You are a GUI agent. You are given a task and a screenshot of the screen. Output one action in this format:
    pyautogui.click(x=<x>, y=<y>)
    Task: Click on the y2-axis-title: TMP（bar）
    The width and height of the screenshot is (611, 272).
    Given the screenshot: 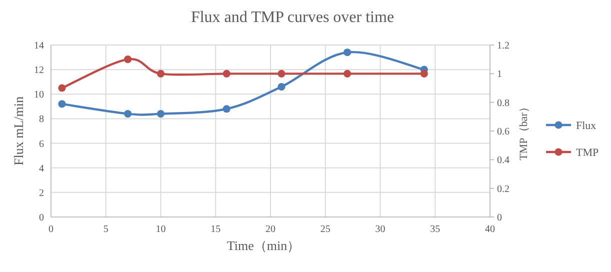 What is the action you would take?
    pyautogui.click(x=524, y=131)
    